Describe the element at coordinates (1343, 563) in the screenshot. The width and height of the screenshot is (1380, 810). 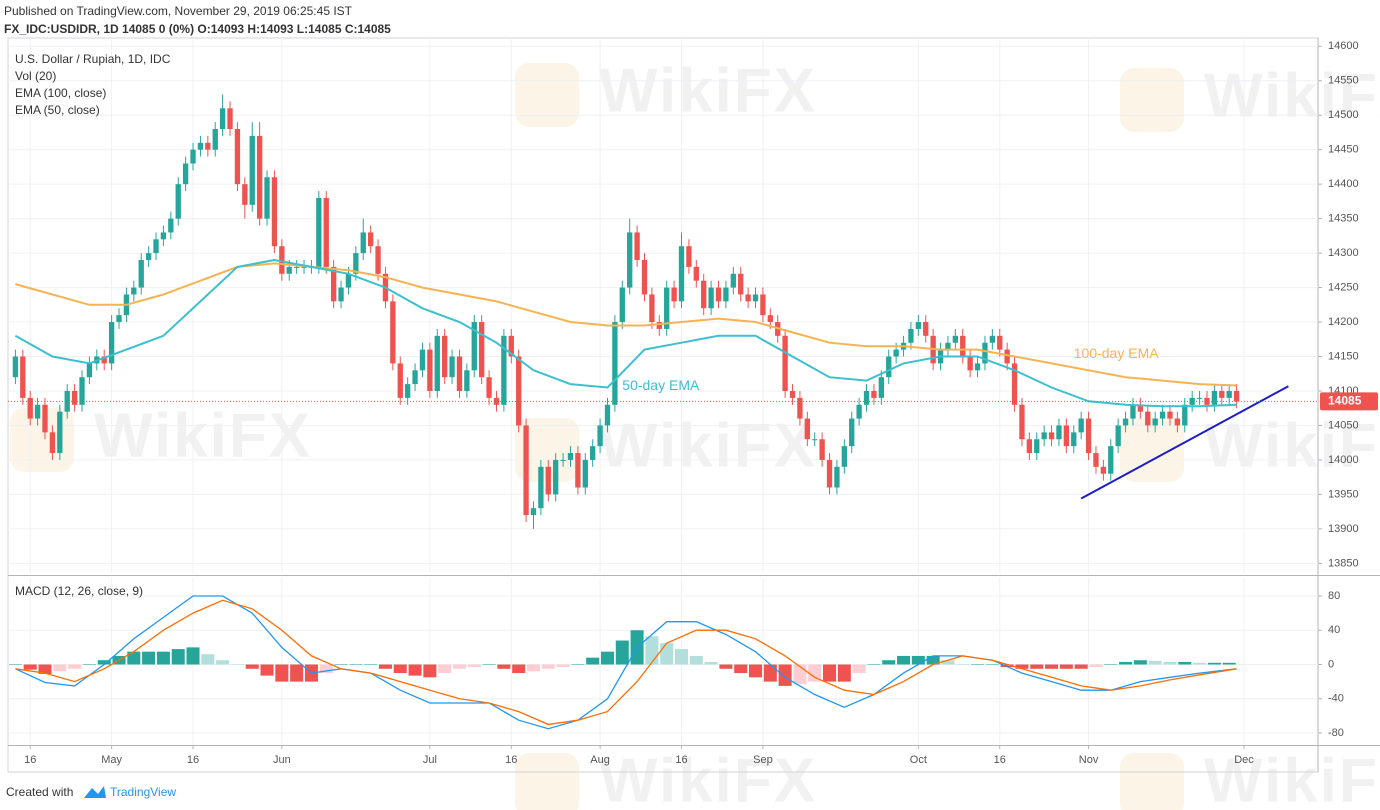
I see `y-tick-label: 13850` at that location.